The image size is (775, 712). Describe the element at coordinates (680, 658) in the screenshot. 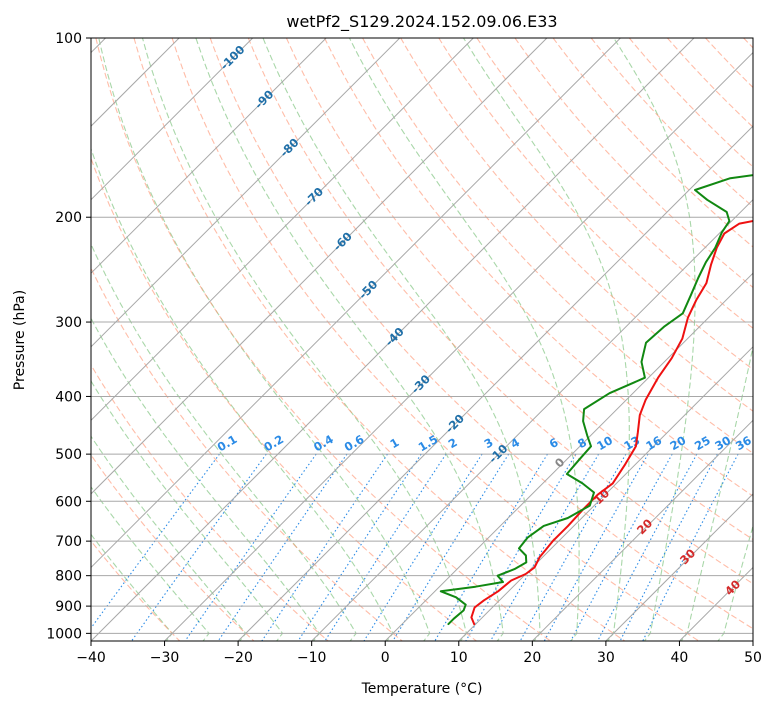

I see `x-tick-label: 40` at that location.